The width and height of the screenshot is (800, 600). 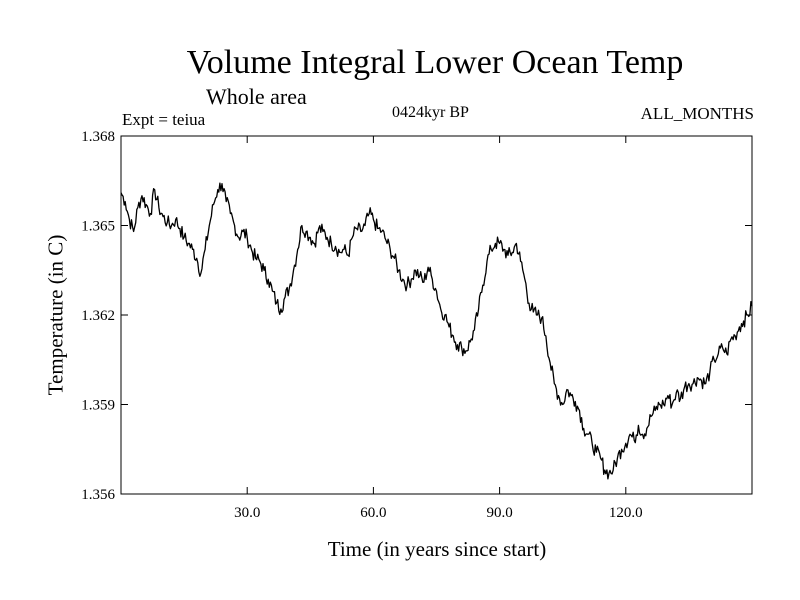 What do you see at coordinates (98, 495) in the screenshot?
I see `y-tick-label: 1.356` at bounding box center [98, 495].